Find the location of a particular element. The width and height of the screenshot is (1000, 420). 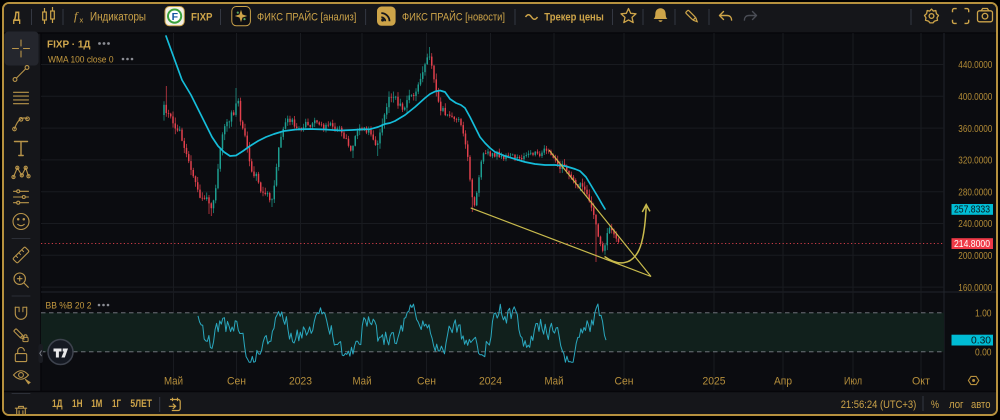

svg-text: FIXP is located at coordinates (202, 17).